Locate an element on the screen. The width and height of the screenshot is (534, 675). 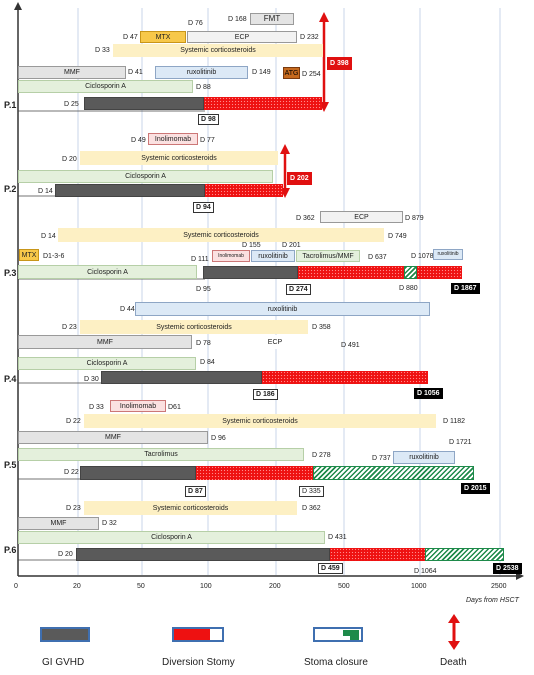
p6-stomy-day: D 459 is located at coordinates (330, 568).